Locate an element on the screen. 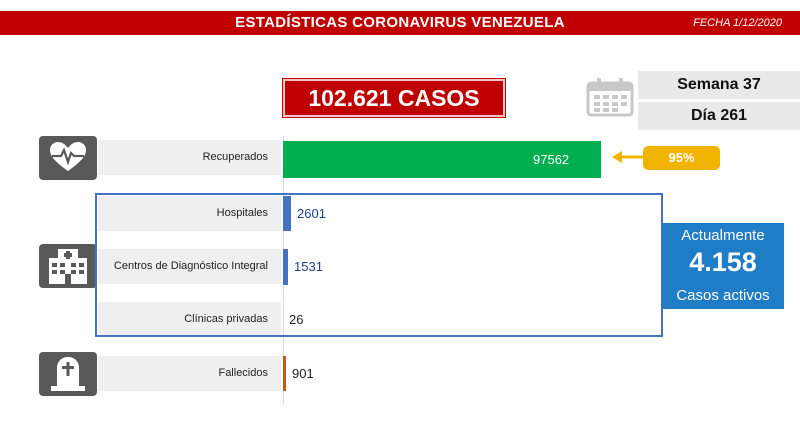 The width and height of the screenshot is (800, 445). page-title: ESTADÍSTICAS CORONAVIRUS VENEZUELA is located at coordinates (400, 22).